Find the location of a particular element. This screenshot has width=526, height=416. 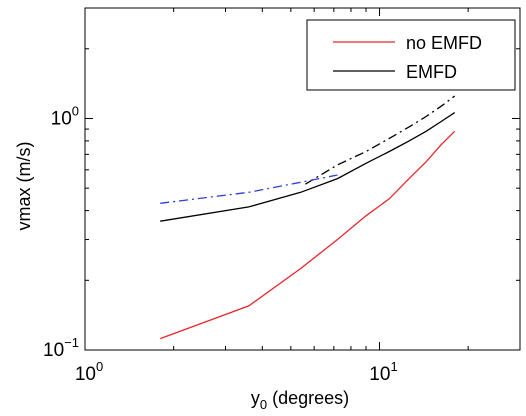

legend-box is located at coordinates (411, 55).